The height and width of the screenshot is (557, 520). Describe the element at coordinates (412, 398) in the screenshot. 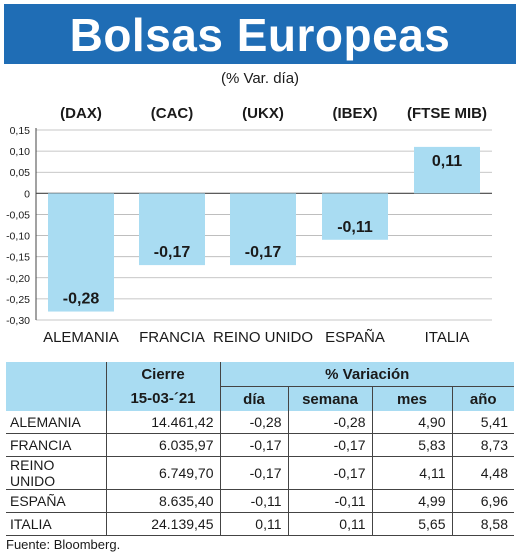

I see `header-mes: mes` at that location.